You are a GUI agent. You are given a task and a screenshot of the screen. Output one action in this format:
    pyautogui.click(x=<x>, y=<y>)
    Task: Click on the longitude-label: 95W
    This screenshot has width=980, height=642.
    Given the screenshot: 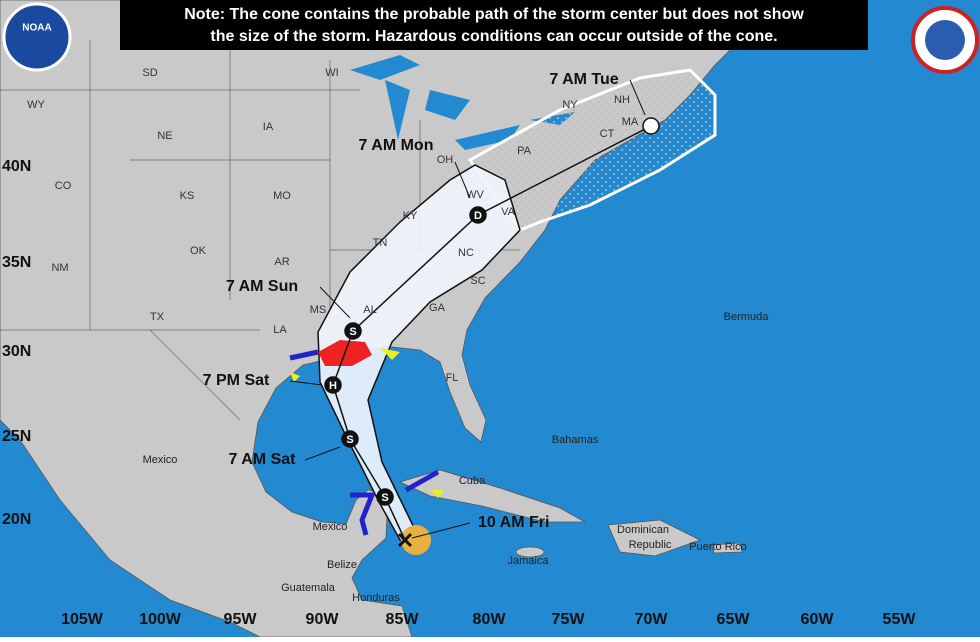 What is the action you would take?
    pyautogui.click(x=241, y=619)
    